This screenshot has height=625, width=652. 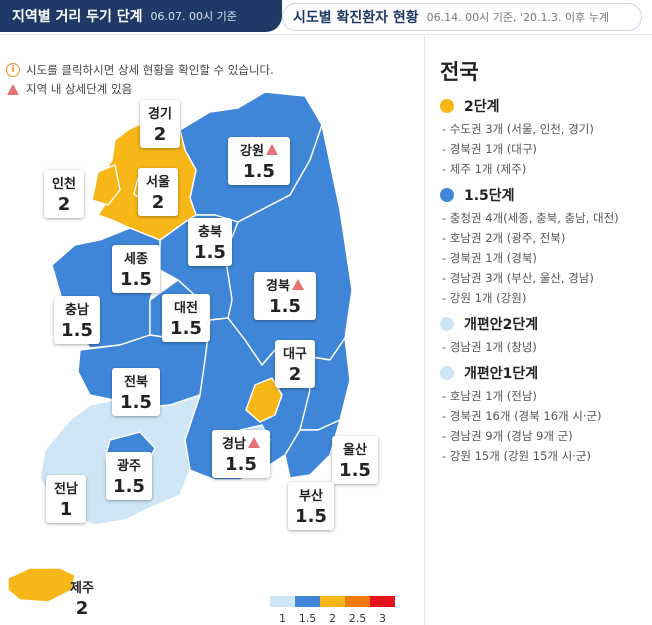 I want to click on region-name: 대구, so click(x=295, y=354).